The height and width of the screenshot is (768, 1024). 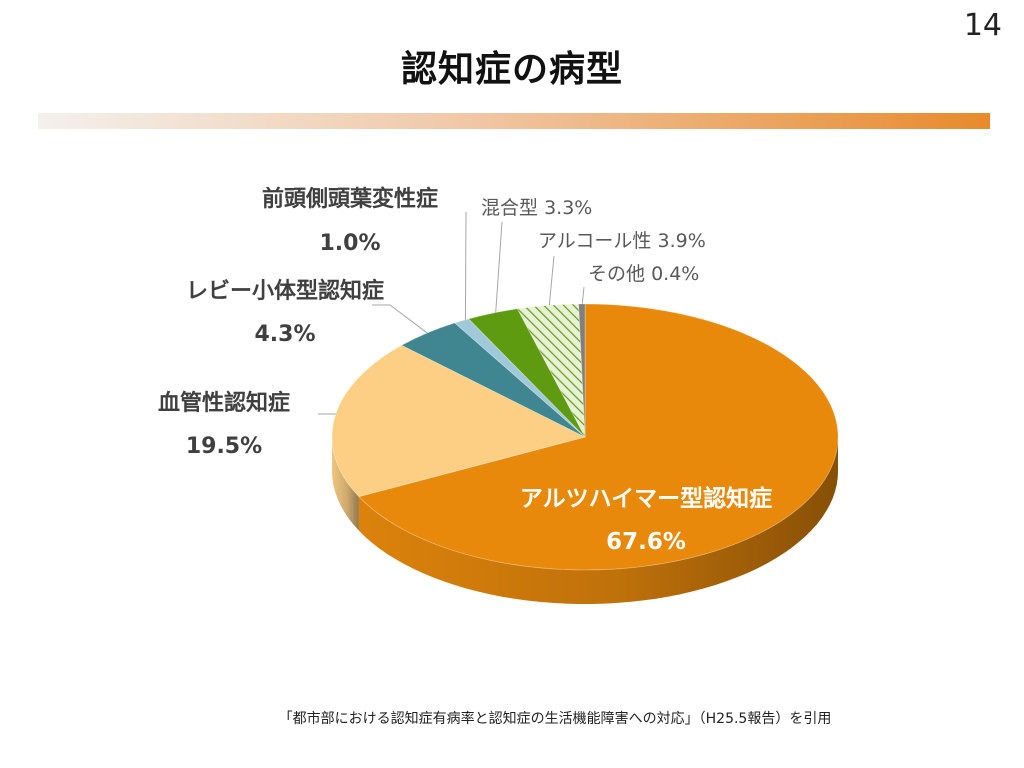 What do you see at coordinates (681, 241) in the screenshot?
I see `label-alcohol-value: 3.9%` at bounding box center [681, 241].